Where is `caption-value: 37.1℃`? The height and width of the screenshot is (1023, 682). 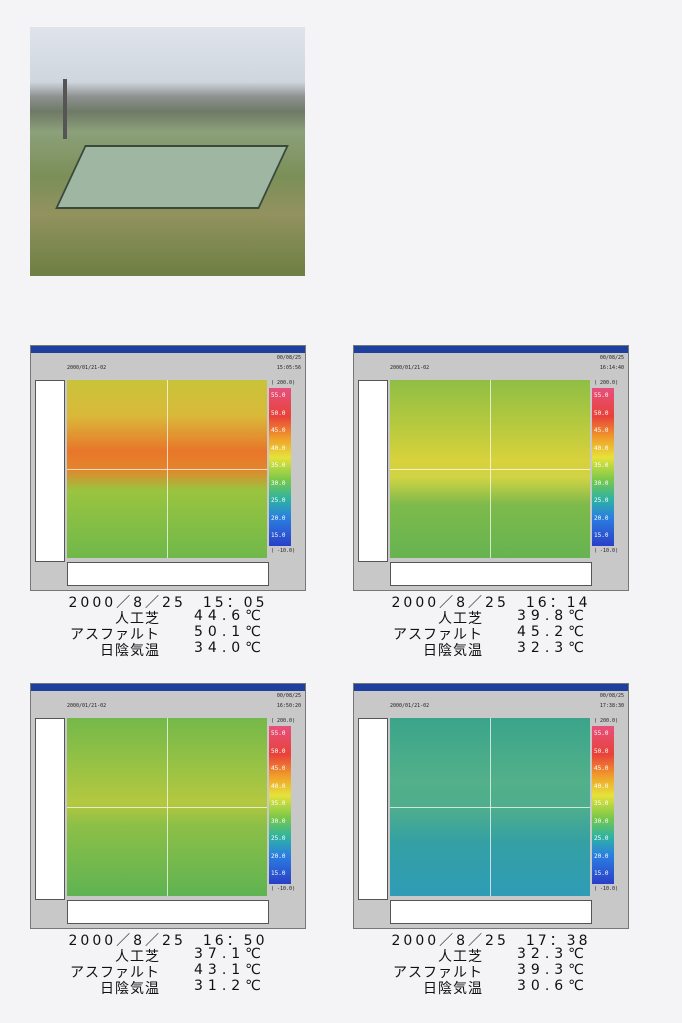 caption-value: 37.1℃ is located at coordinates (230, 954).